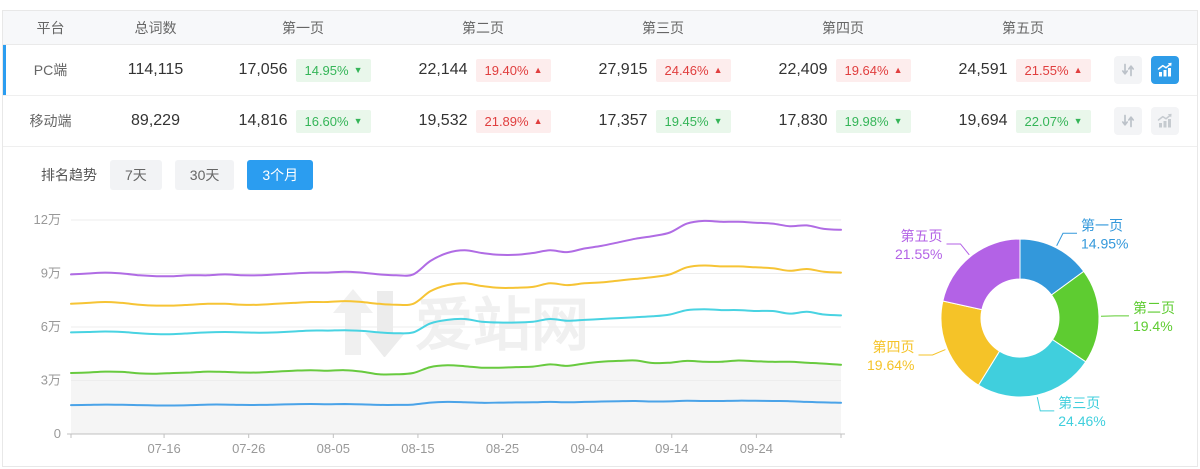 Image resolution: width=1200 pixels, height=469 pixels. I want to click on table-header: 平台 总词数 第一页 第二页 第三页 第四页 第五页, so click(600, 28).